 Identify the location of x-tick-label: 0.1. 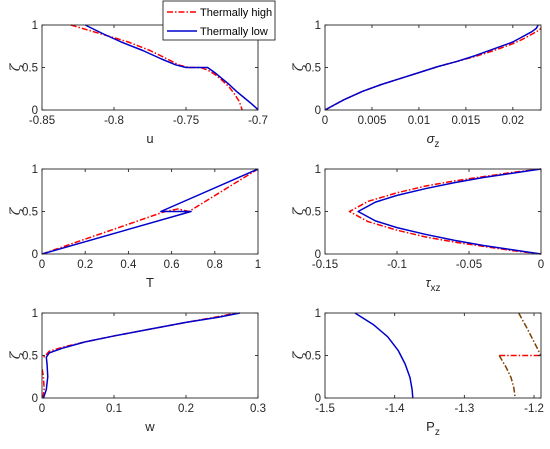
(114, 409).